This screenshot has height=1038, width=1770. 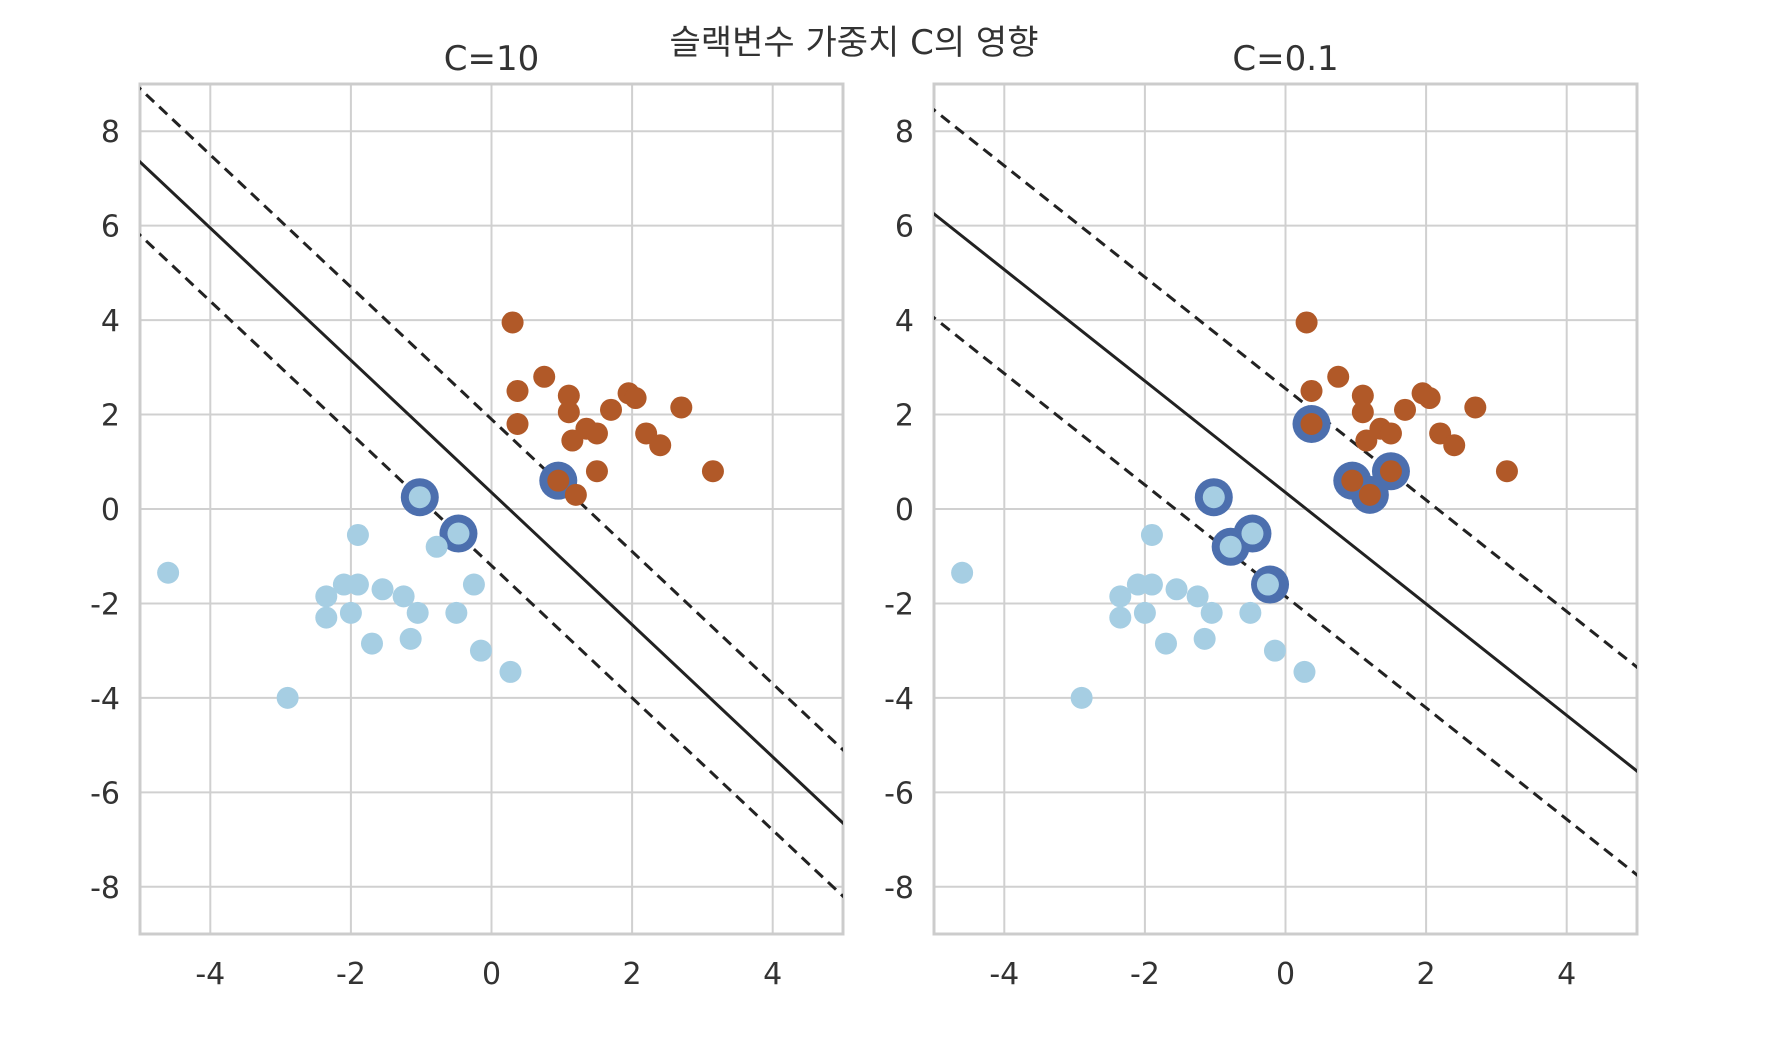 I want to click on subplot-title: C=10, so click(x=492, y=59).